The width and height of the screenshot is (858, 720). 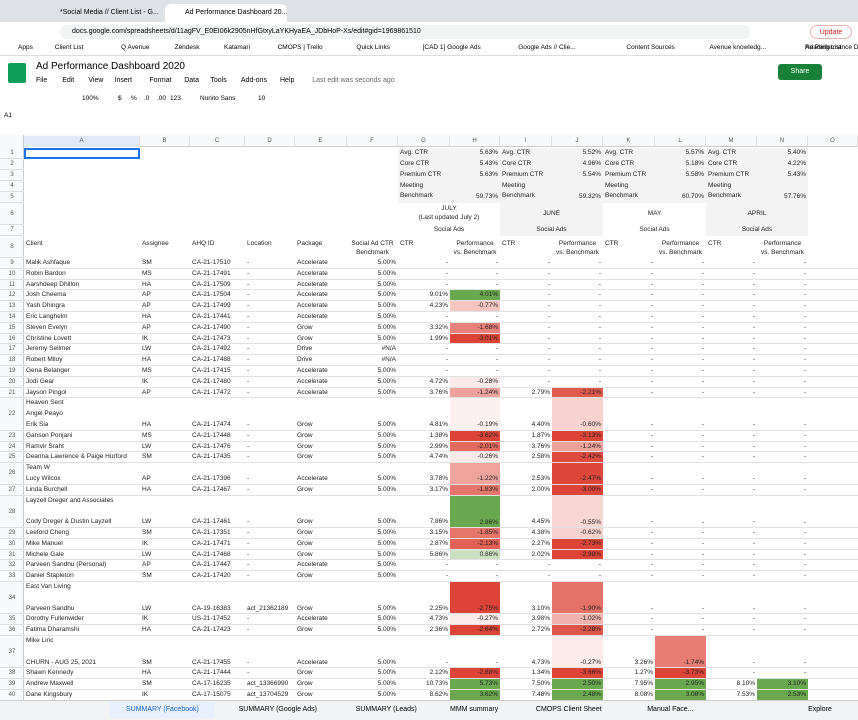 What do you see at coordinates (540, 619) in the screenshot?
I see `cell: 3.98%` at bounding box center [540, 619].